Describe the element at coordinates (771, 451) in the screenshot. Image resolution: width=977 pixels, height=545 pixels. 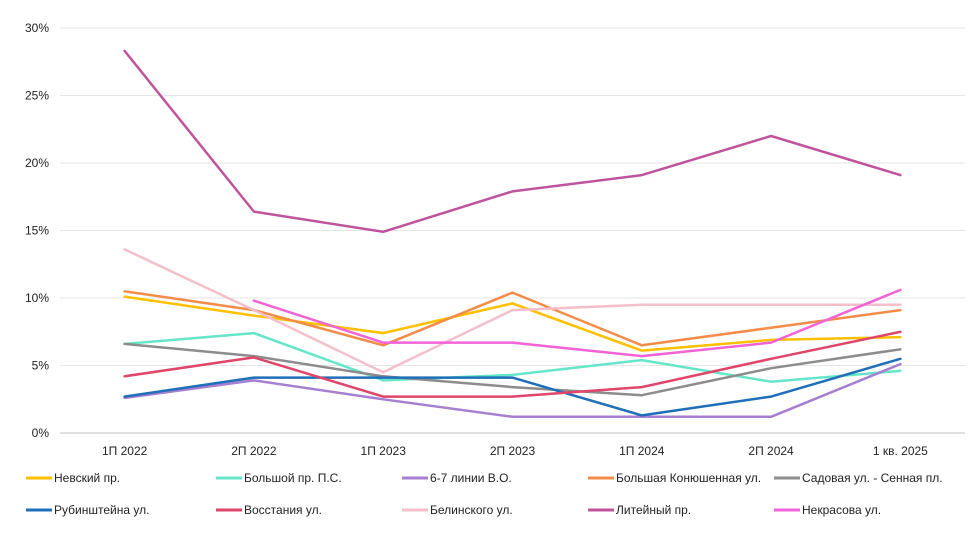
I see `x-tick-label: 2П 2024` at that location.